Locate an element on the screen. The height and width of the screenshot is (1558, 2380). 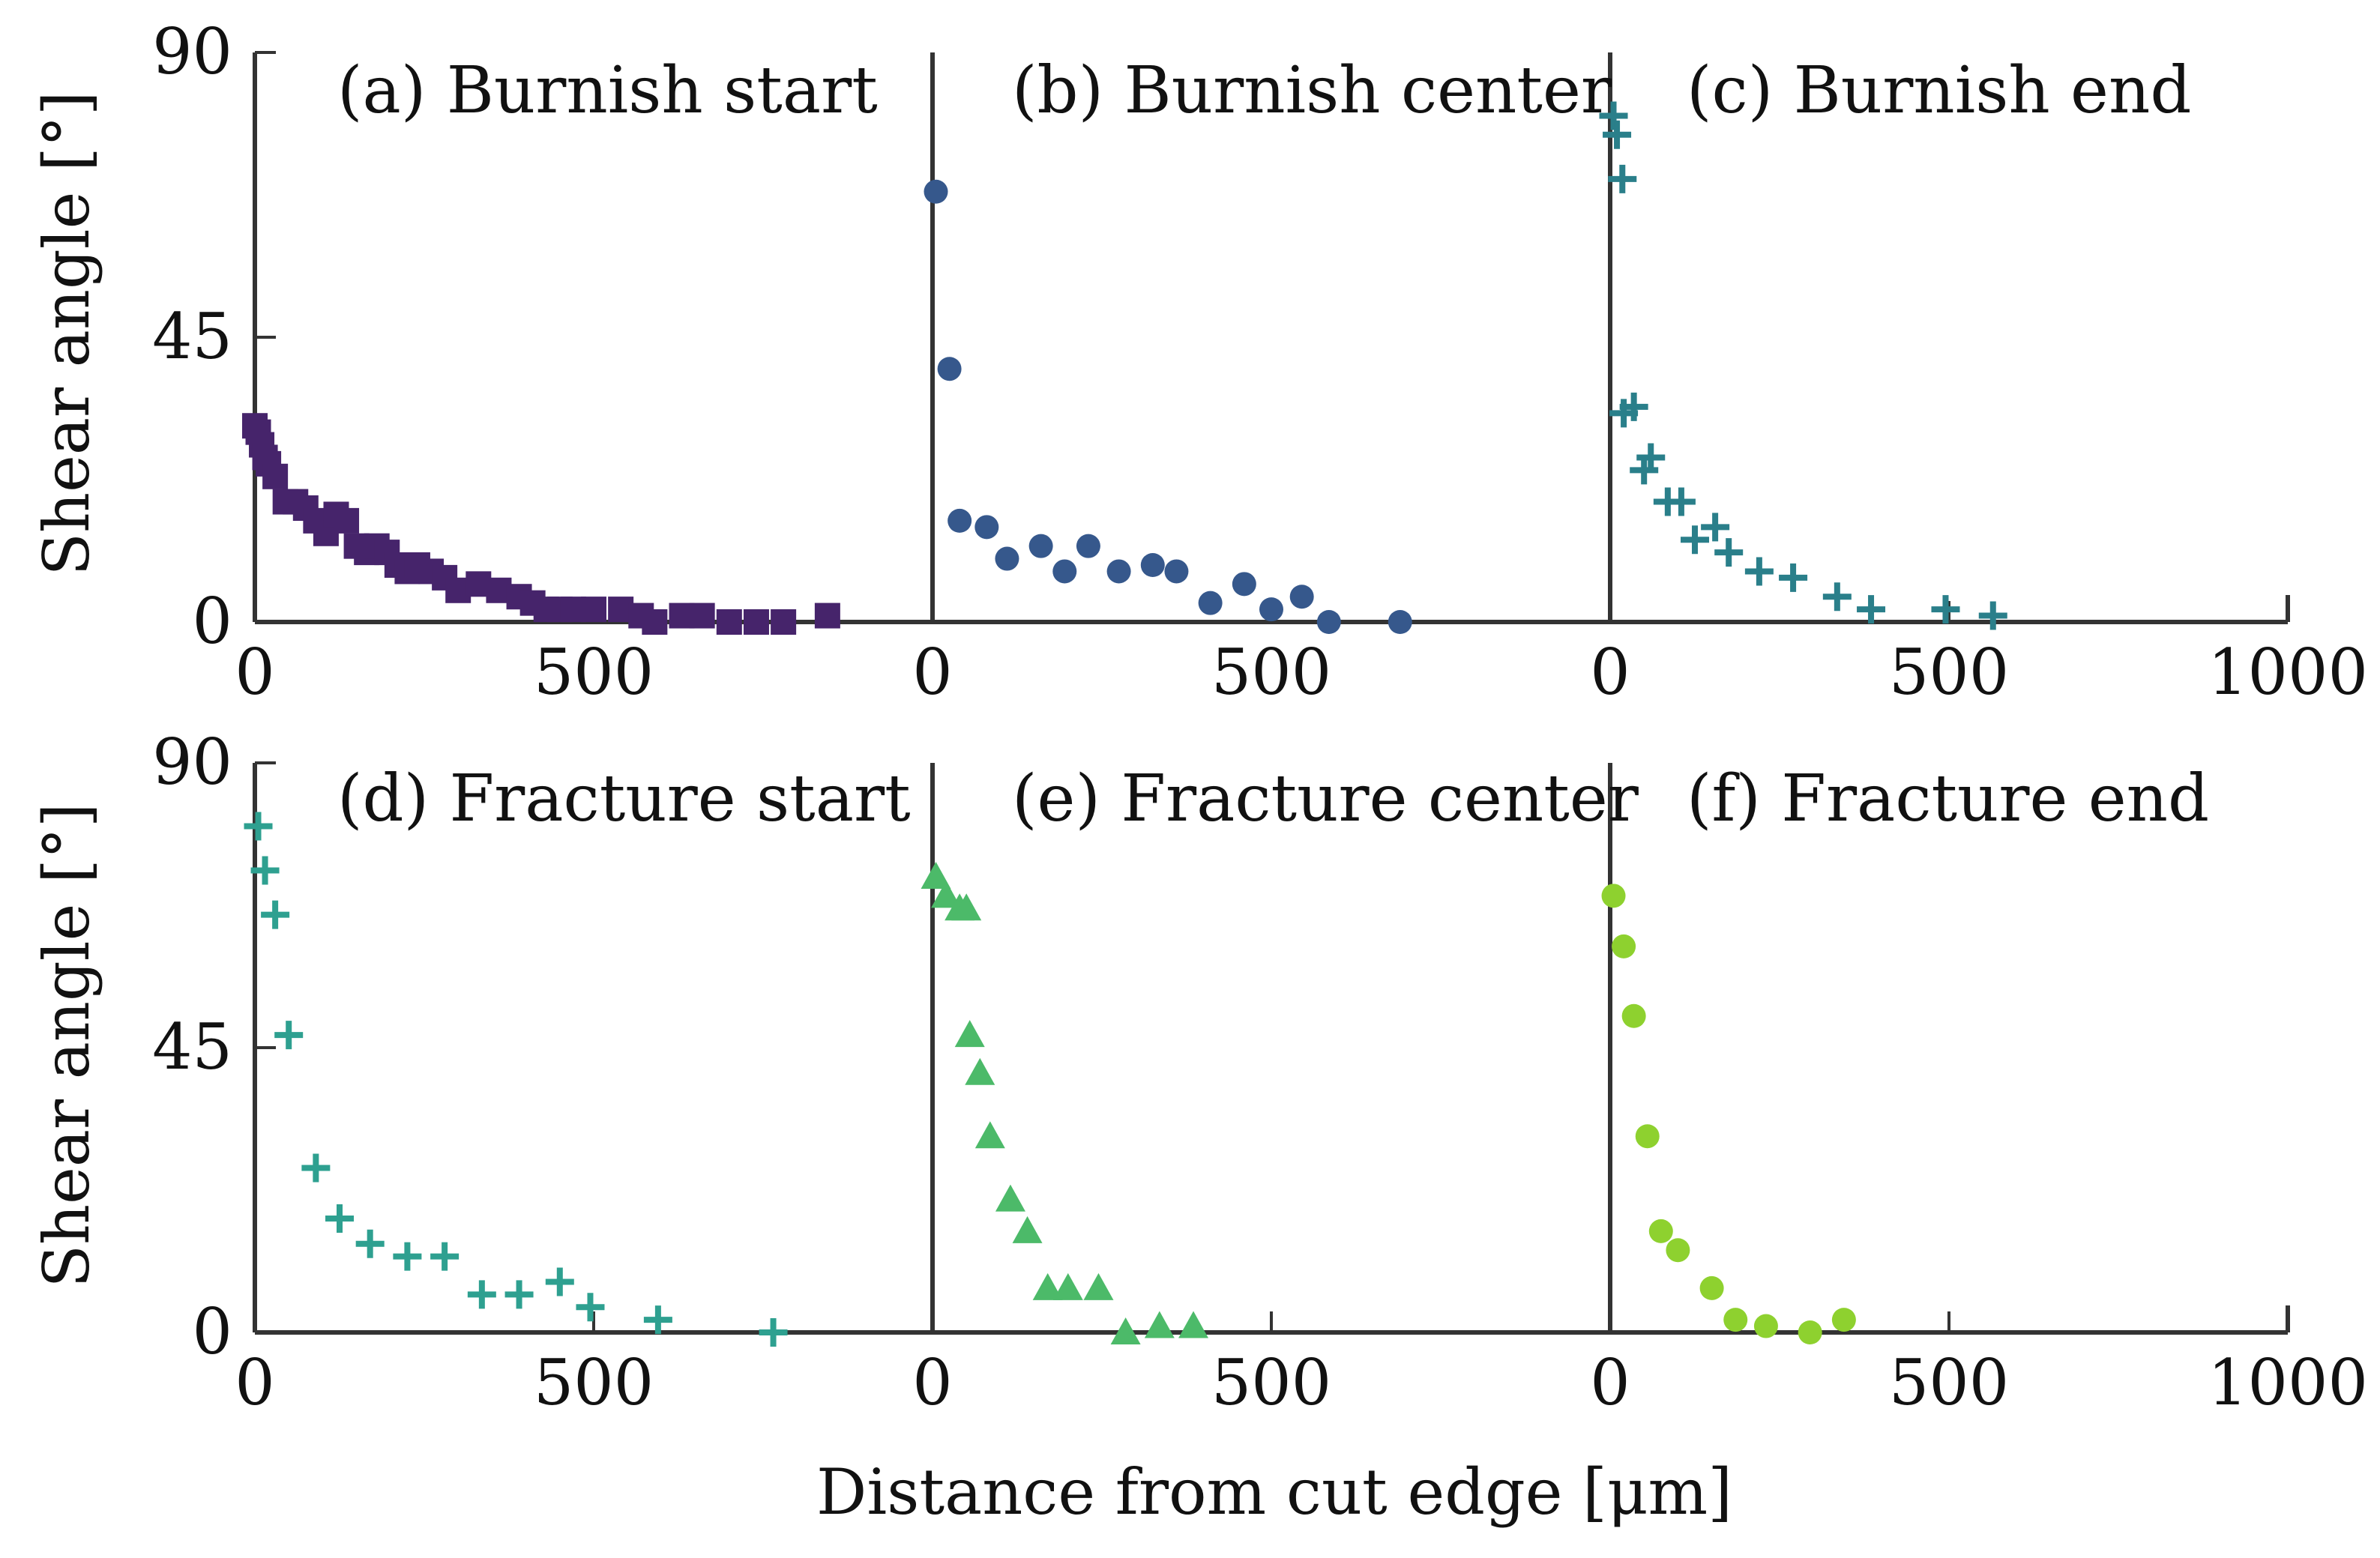
x-tick-label: 1000 is located at coordinates (2288, 1382).